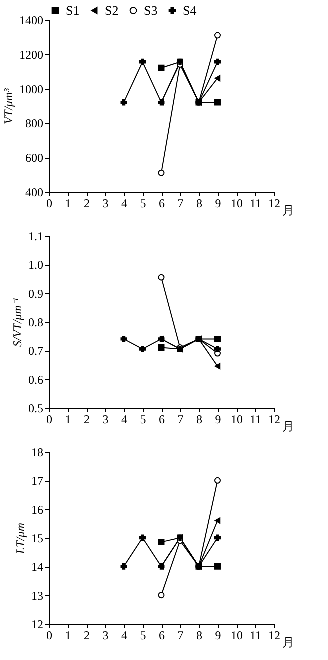 Image resolution: width=328 pixels, height=660 pixels. I want to click on y-tick-label: 1400, so click(32, 21).